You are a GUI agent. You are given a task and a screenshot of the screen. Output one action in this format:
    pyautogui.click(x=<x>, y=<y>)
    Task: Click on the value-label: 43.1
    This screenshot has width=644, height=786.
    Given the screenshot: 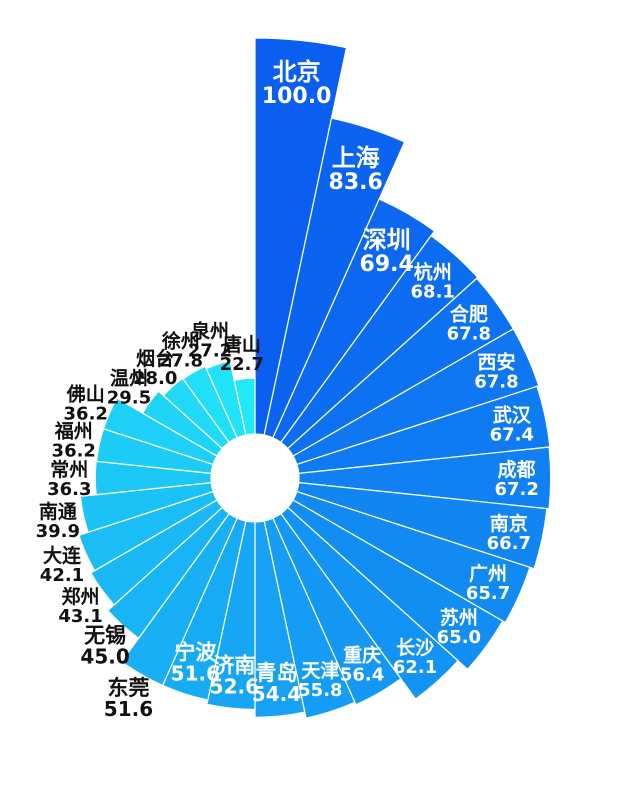 What is the action you would take?
    pyautogui.click(x=80, y=616)
    